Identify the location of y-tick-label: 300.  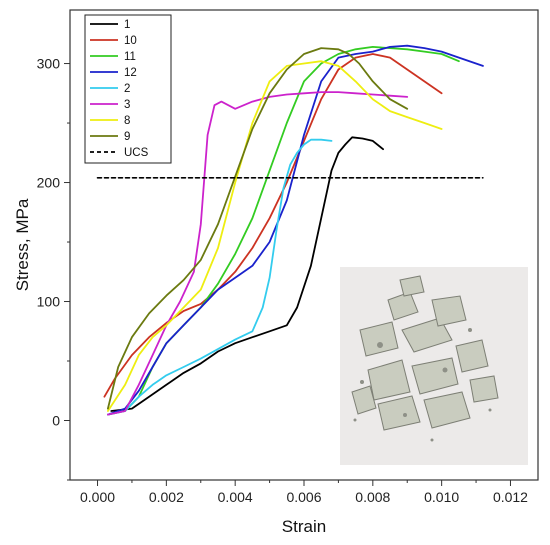
(49, 64).